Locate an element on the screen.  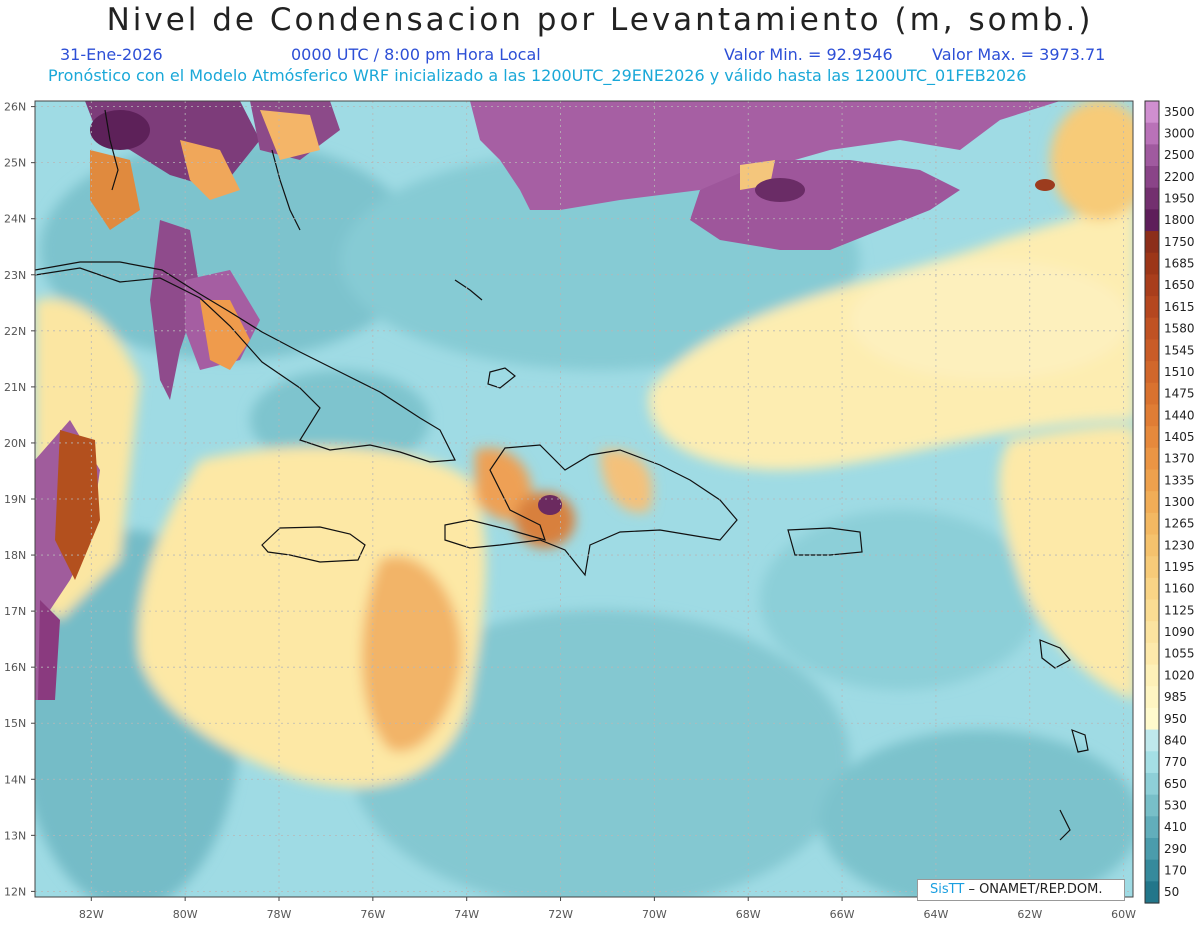
colorbar-label: 770 is located at coordinates (1175, 762).